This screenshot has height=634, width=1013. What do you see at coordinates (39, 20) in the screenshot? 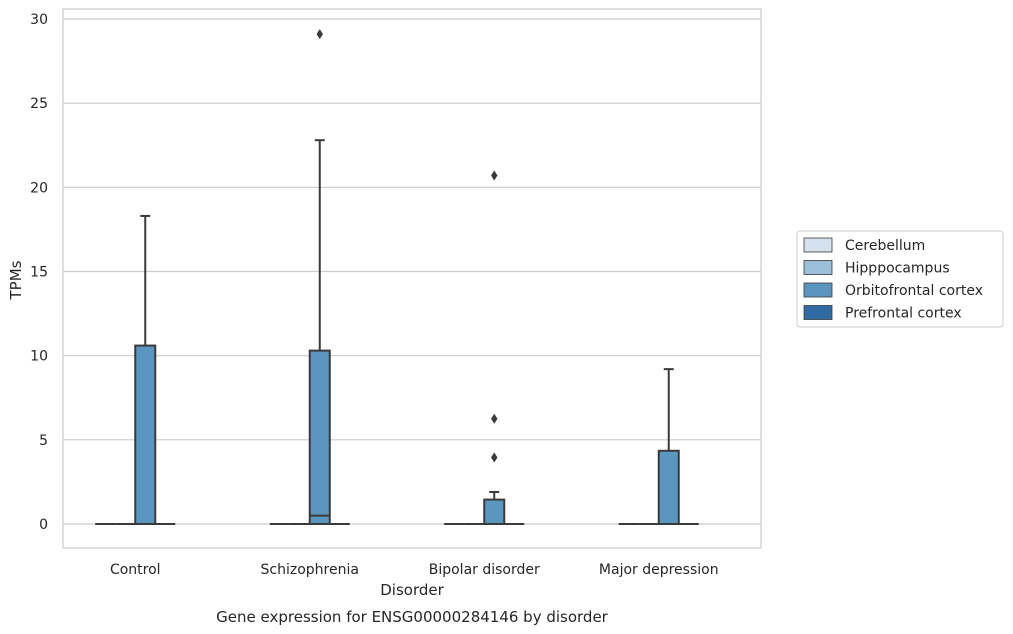
I see `y-tick-label: 30` at bounding box center [39, 20].